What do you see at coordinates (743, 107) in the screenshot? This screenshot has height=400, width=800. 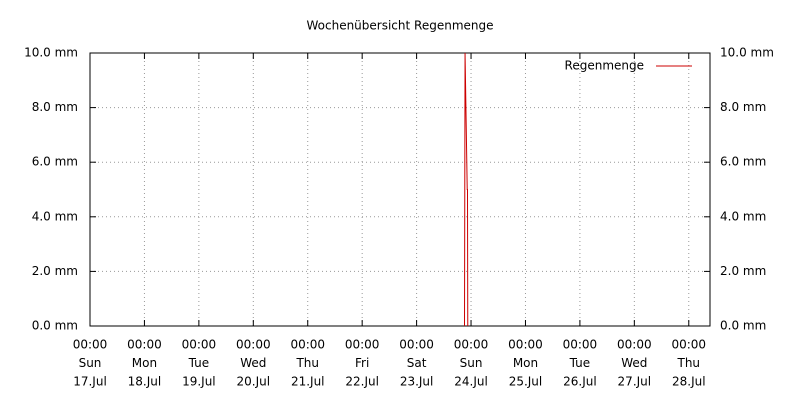 I see `y2-tick-label: 8.0 mm` at bounding box center [743, 107].